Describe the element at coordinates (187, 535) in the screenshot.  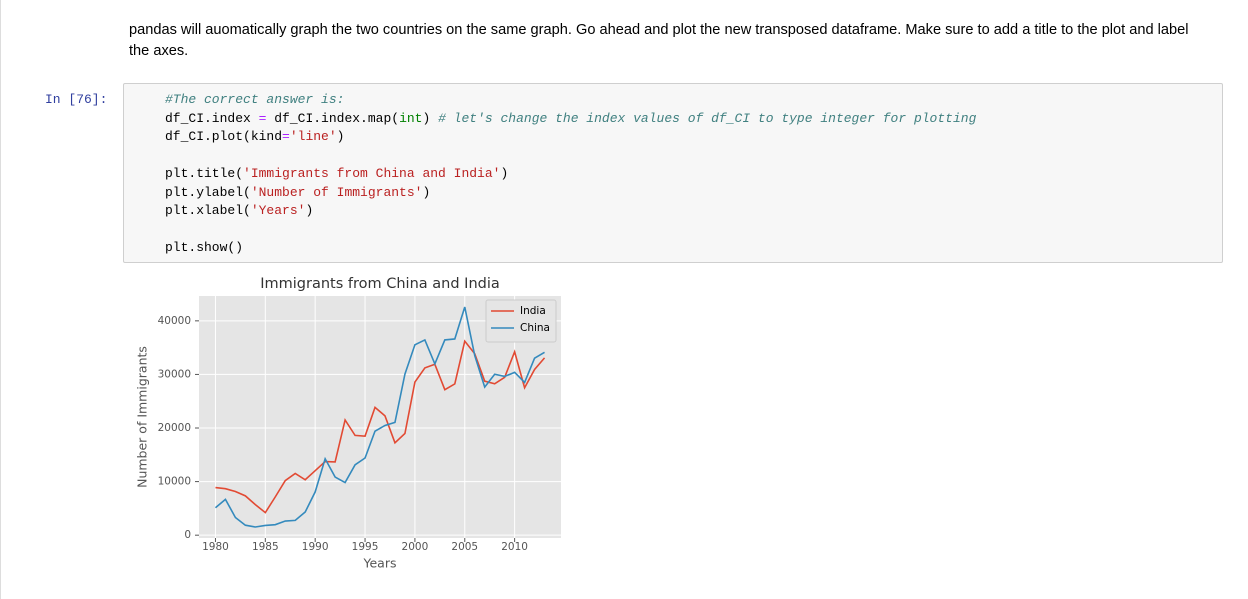
I see `y-tick-label: 0` at that location.